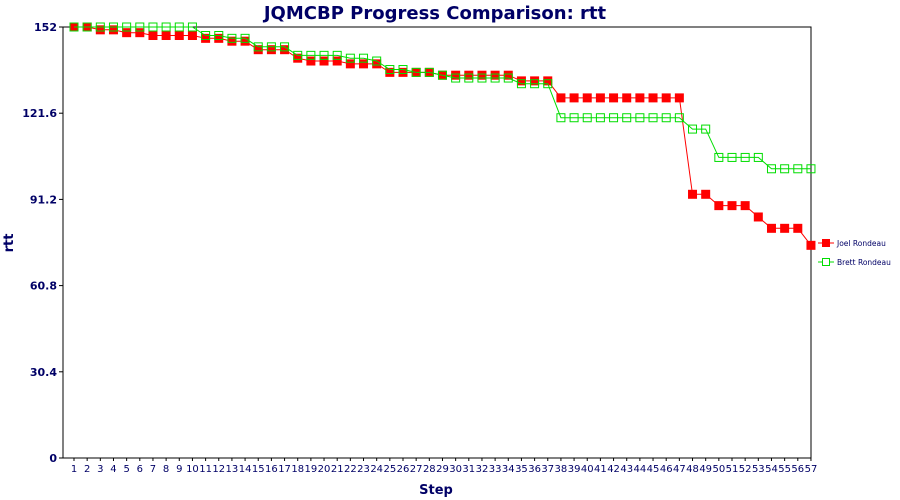  I want to click on x-tick-label: 13, so click(232, 469).